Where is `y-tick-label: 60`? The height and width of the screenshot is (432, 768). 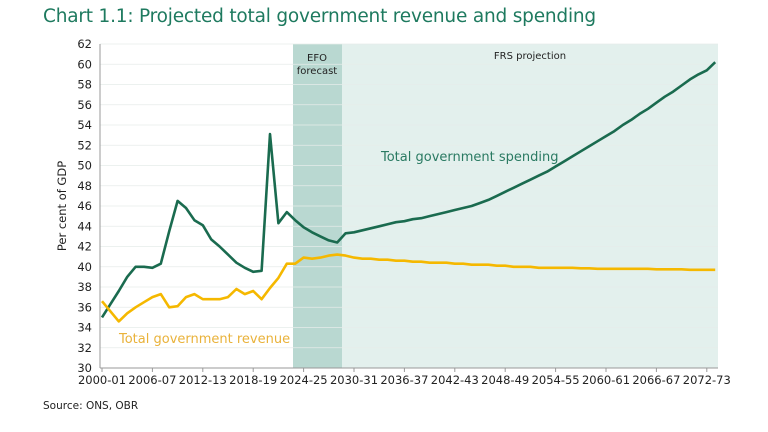 y-tick-label: 60 is located at coordinates (84, 64).